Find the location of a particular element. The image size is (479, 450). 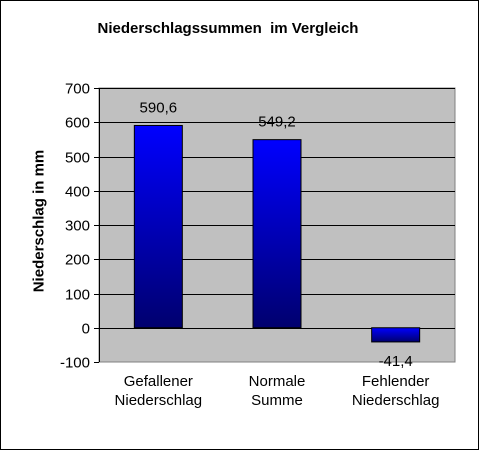

data-label: 549,2 is located at coordinates (277, 122).